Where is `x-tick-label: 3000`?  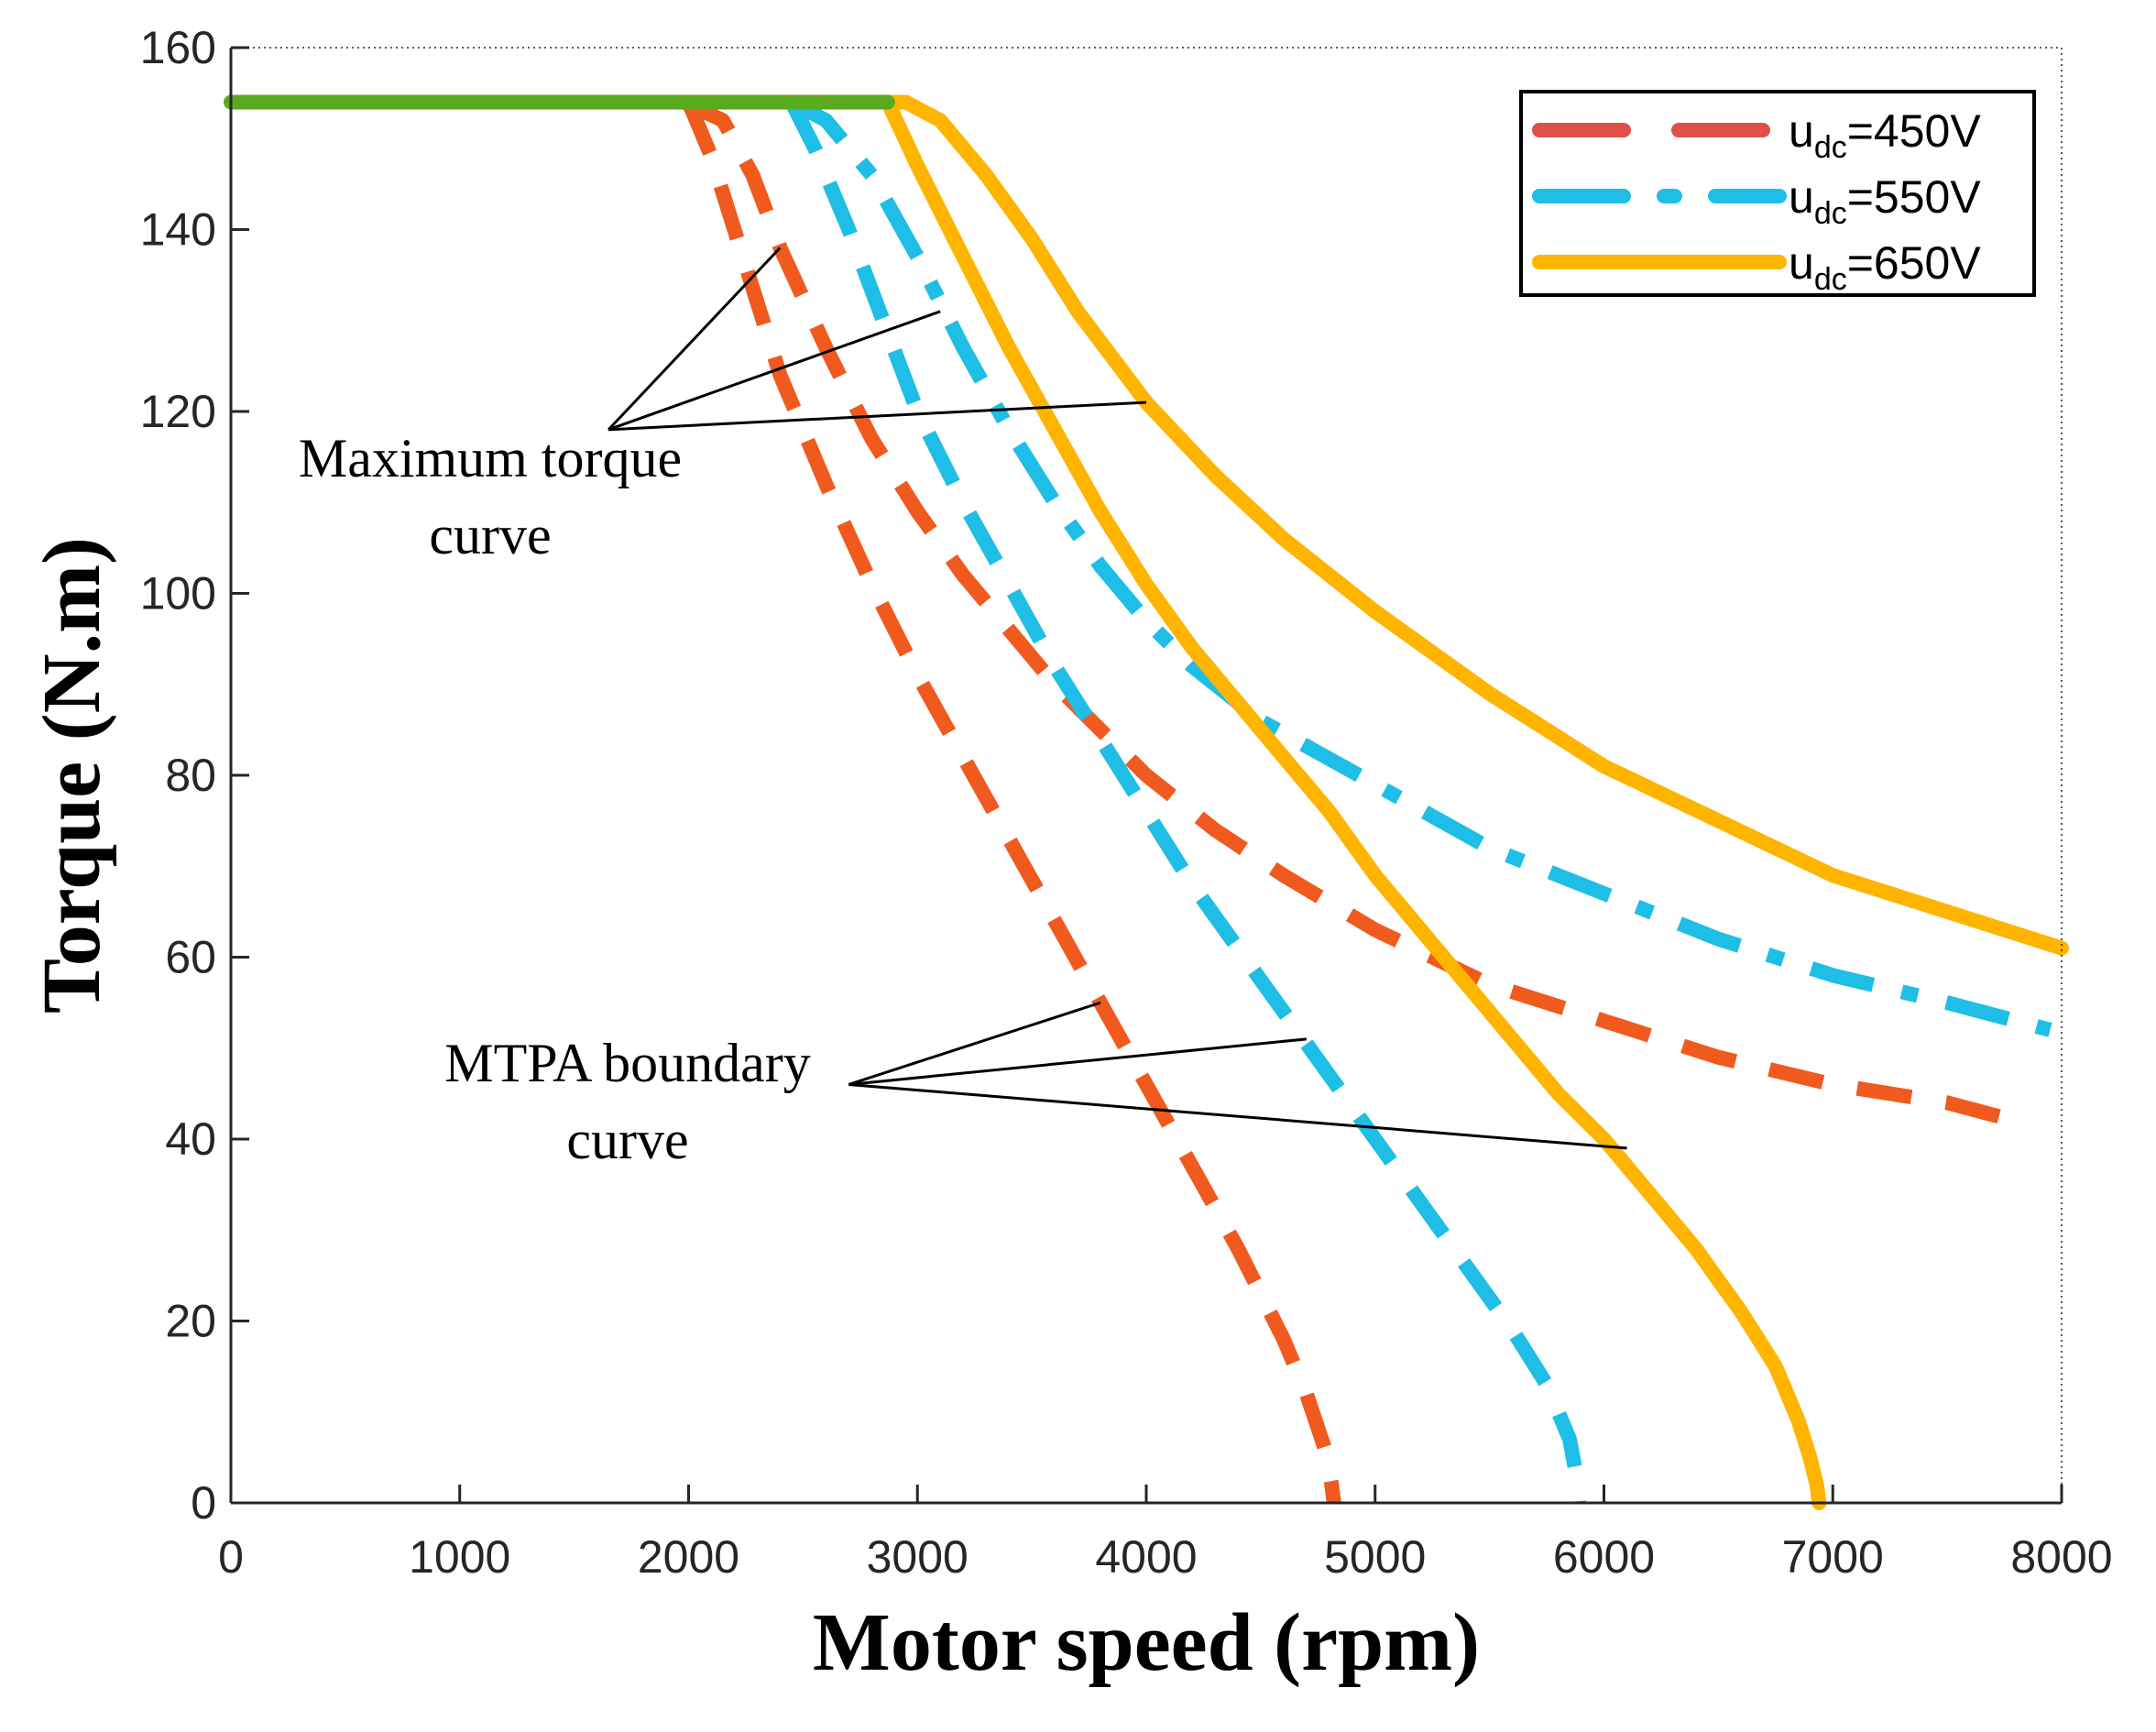
x-tick-label: 3000 is located at coordinates (918, 1557).